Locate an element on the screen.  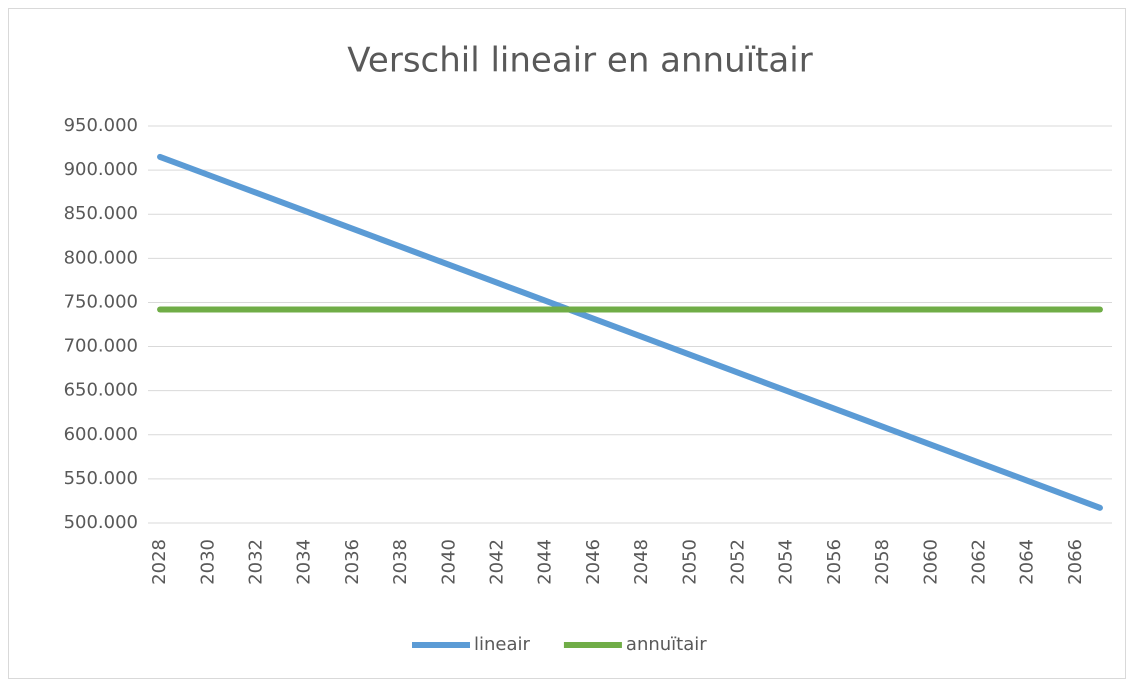
chart-title: Verschil lineair en annuïtair is located at coordinates (579, 61).